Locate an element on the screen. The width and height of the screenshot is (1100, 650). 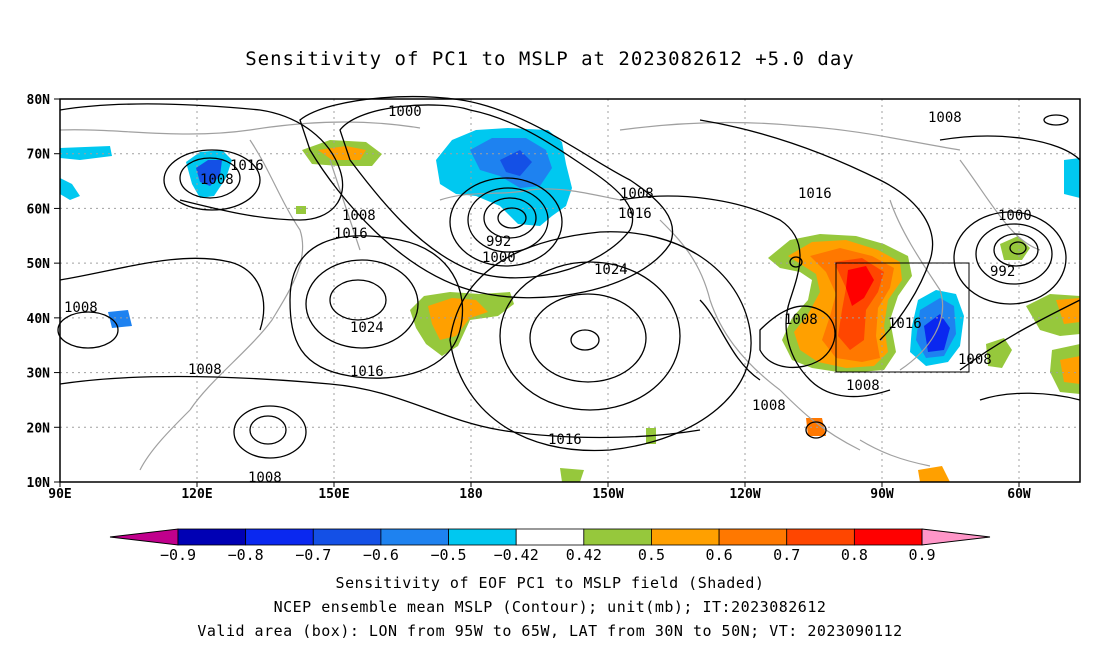
lat-tick-label: 50N is located at coordinates (39, 264).